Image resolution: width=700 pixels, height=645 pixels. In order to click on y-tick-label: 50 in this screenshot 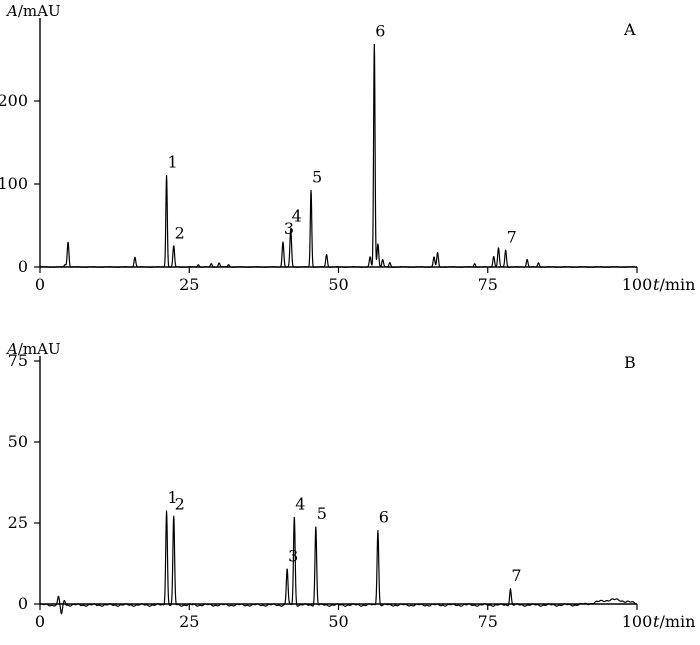, I will do `click(18, 441)`.